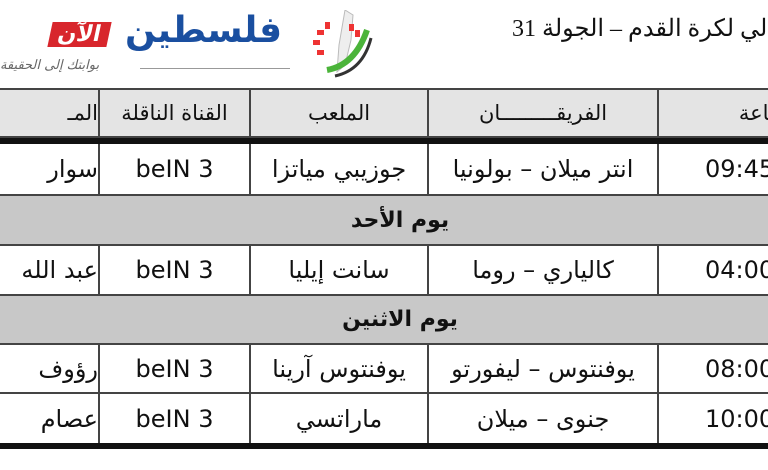 The width and height of the screenshot is (768, 470). I want to click on teams-cell: جنوى – ميلان, so click(542, 418).